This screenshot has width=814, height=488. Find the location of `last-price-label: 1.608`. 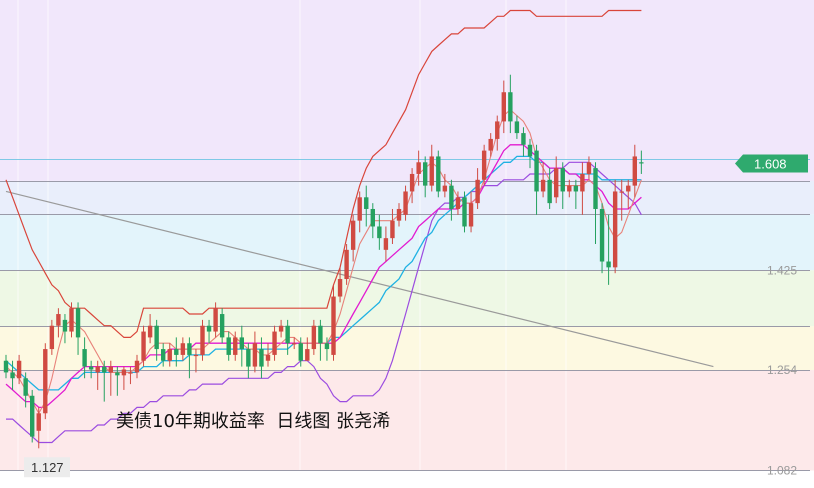

last-price-label: 1.608 is located at coordinates (770, 163).